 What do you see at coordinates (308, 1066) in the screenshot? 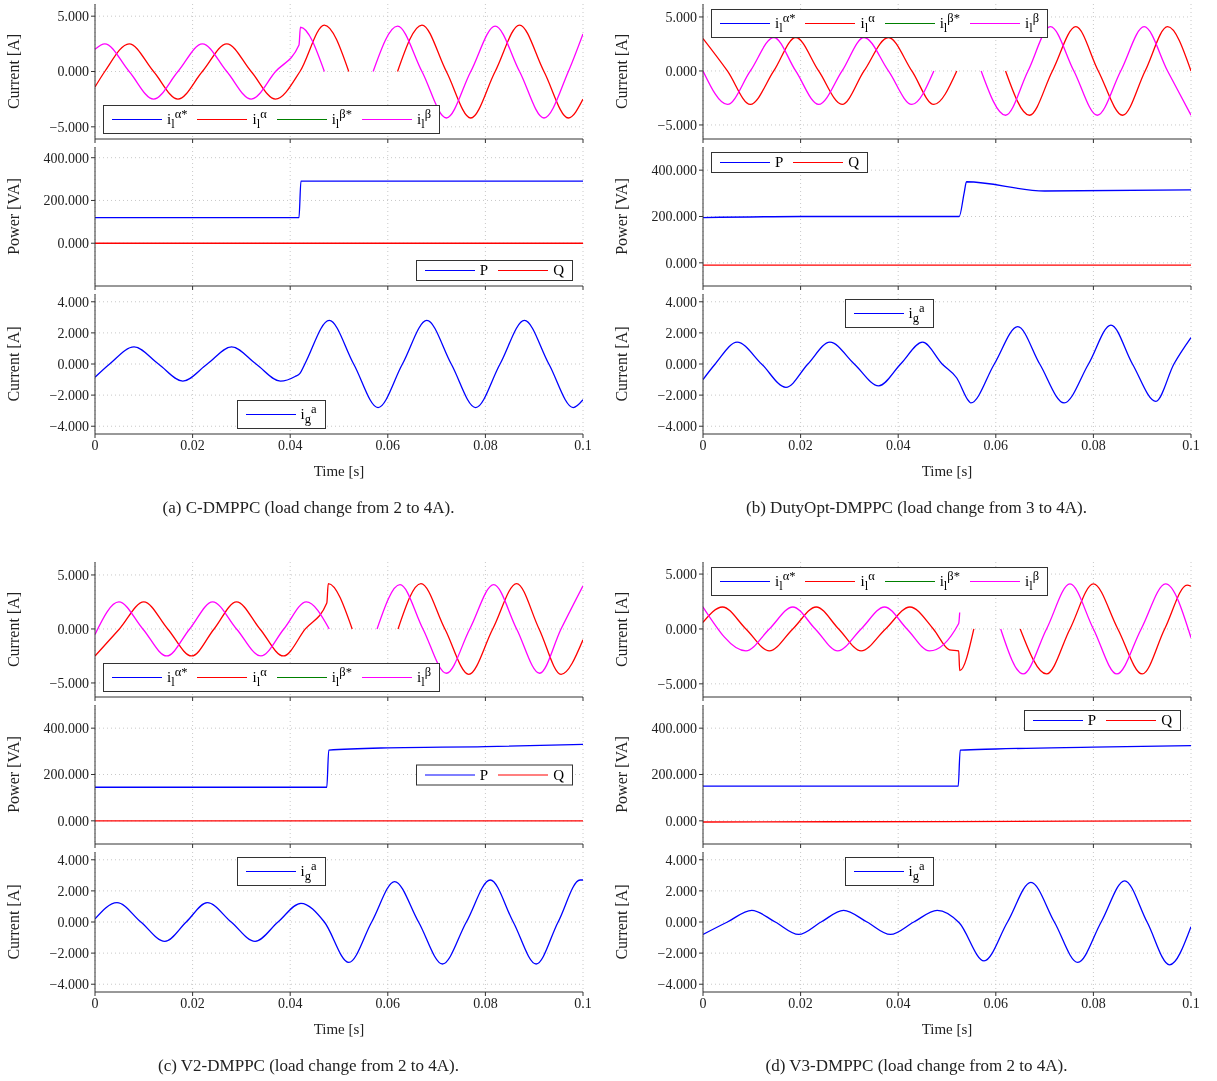
I see `text: (c) V2-DMPPC (load change from 2 to 4A).` at bounding box center [308, 1066].